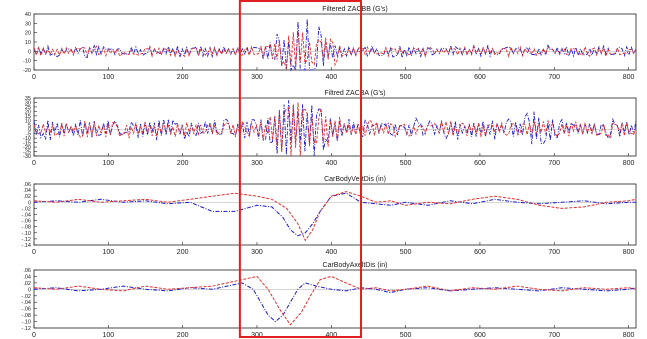  What do you see at coordinates (354, 93) in the screenshot?
I see `panel-title: Filtred ZACBA (G's)` at bounding box center [354, 93].